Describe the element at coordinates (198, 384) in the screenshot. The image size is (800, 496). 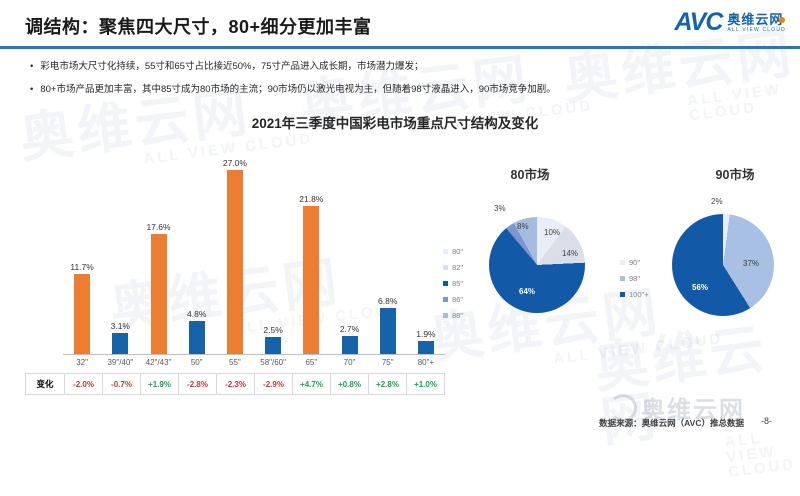
I see `change-value-cell: -2.8%` at that location.